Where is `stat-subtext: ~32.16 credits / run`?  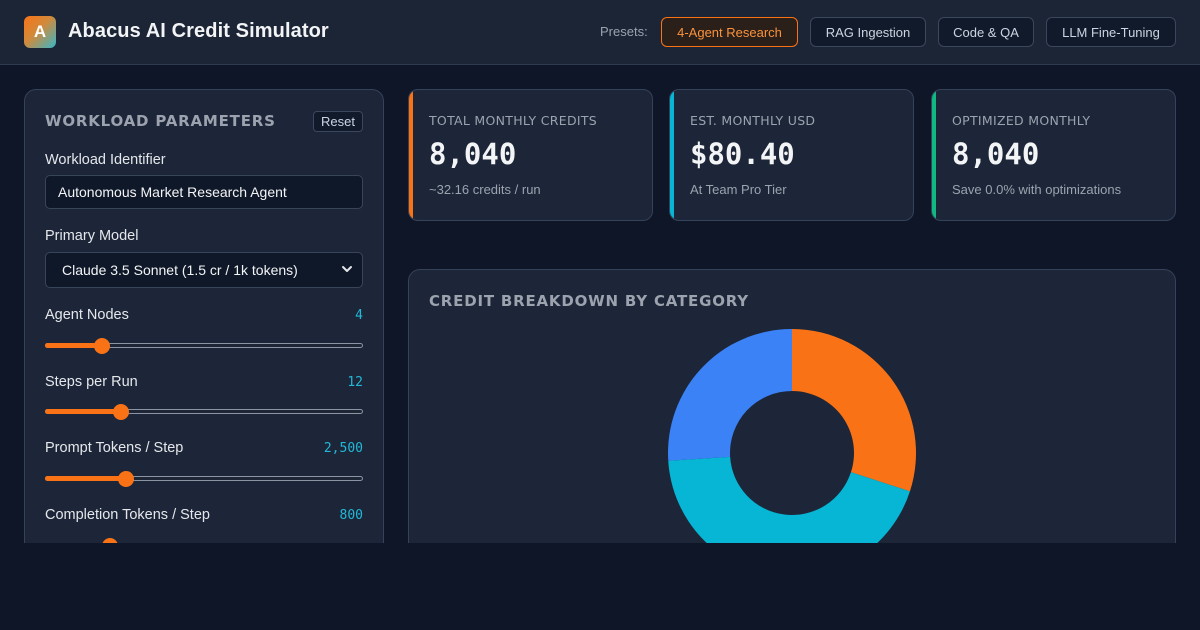
stat-subtext: ~32.16 credits / run is located at coordinates (485, 189).